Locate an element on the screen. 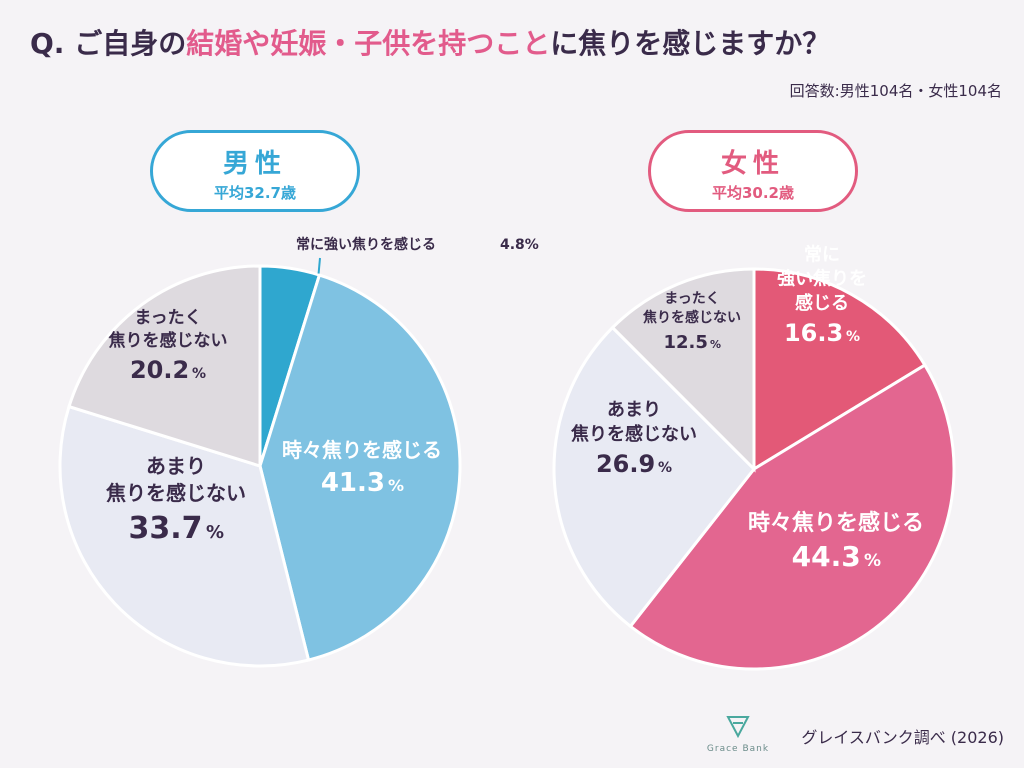 Image resolution: width=1024 pixels, height=768 pixels. title-highlight: 結婚や妊娠・子供を持つこと is located at coordinates (368, 43).